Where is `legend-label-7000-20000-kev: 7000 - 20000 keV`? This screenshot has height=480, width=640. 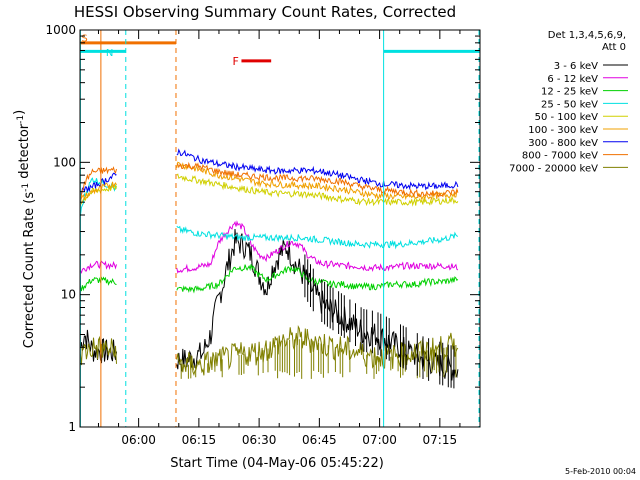
legend-label-7000-20000-kev: 7000 - 20000 keV is located at coordinates (553, 168).